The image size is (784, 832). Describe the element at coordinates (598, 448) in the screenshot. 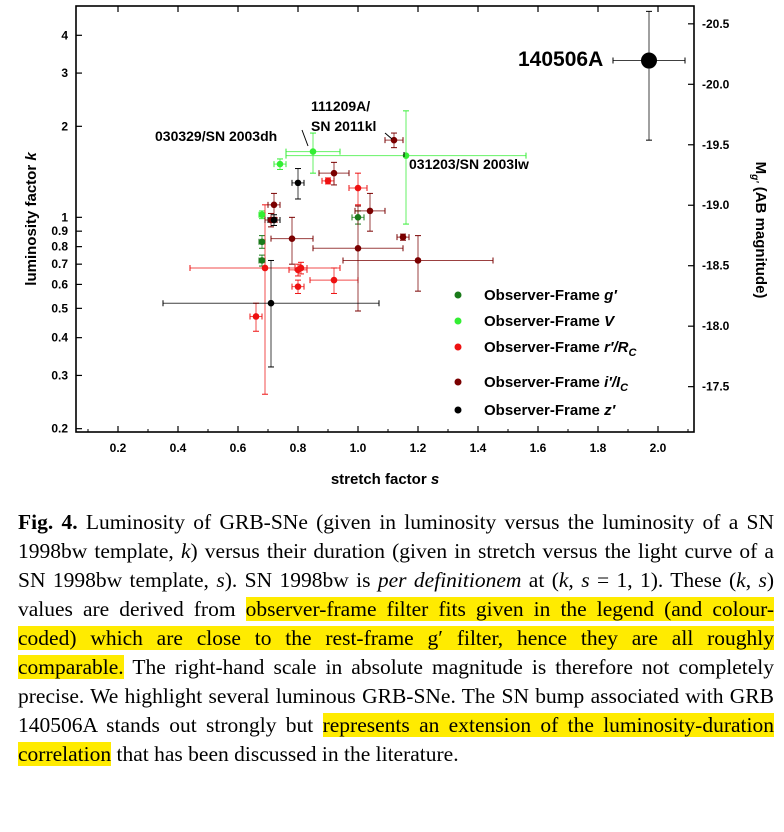

I see `x-tick-label: 1.8` at that location.